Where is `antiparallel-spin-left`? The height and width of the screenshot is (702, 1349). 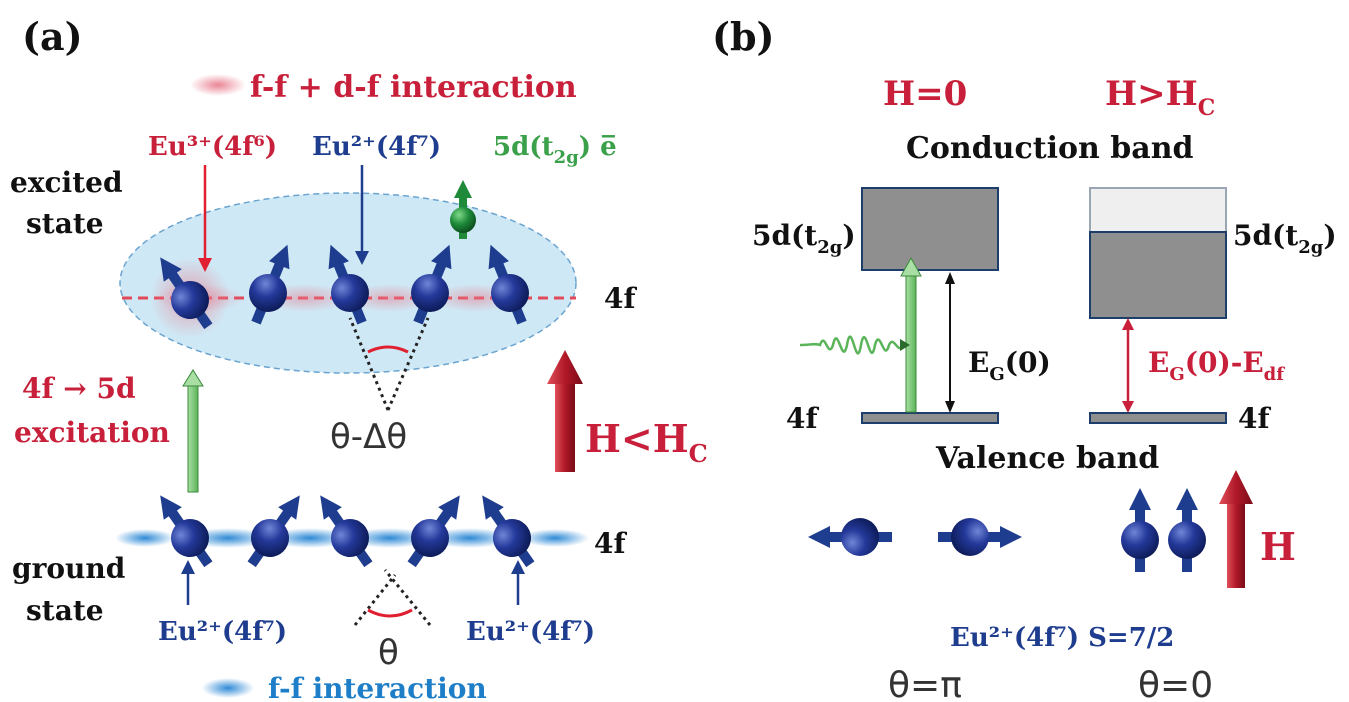
antiparallel-spin-left is located at coordinates (850, 537).